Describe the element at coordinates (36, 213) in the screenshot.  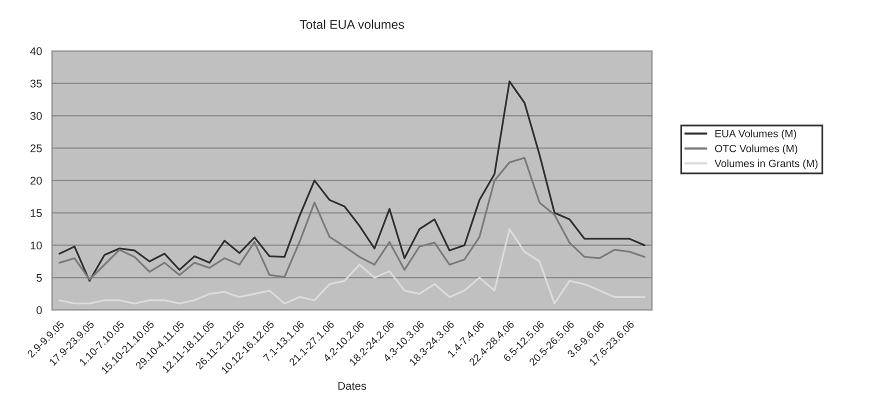
I see `y-tick-label: 15` at that location.